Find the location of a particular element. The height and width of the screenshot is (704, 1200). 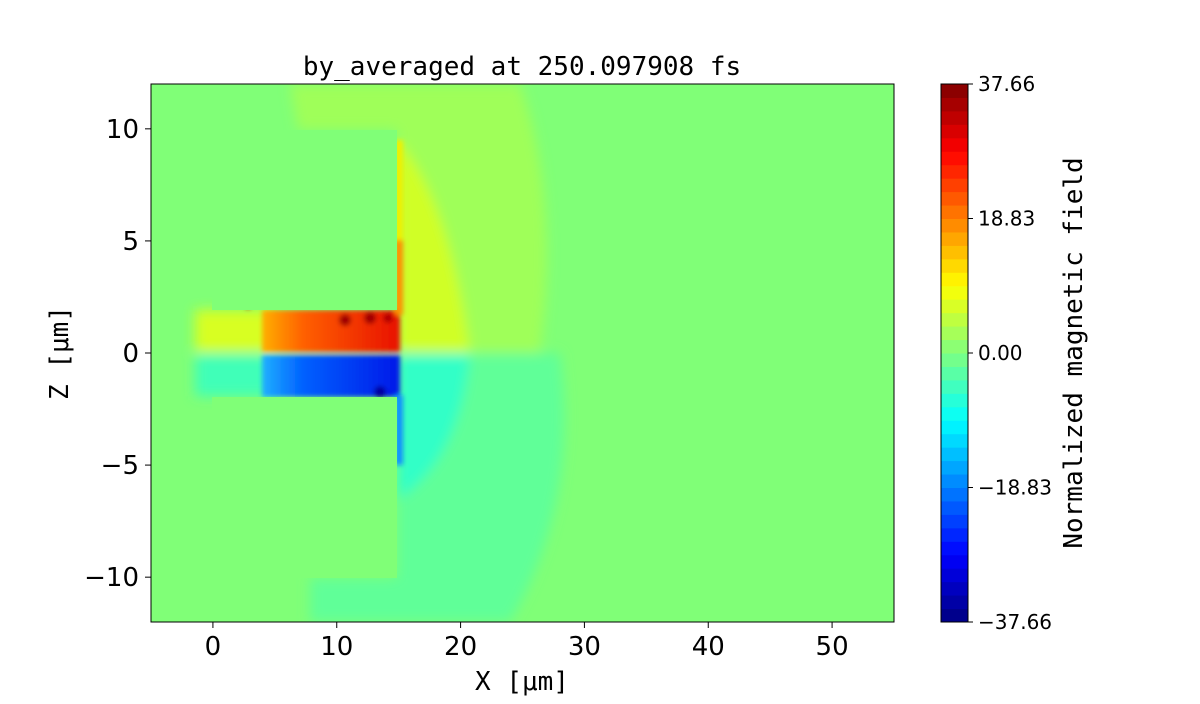

y-axis: −10 −5 0 5 10 is located at coordinates (117, 354).